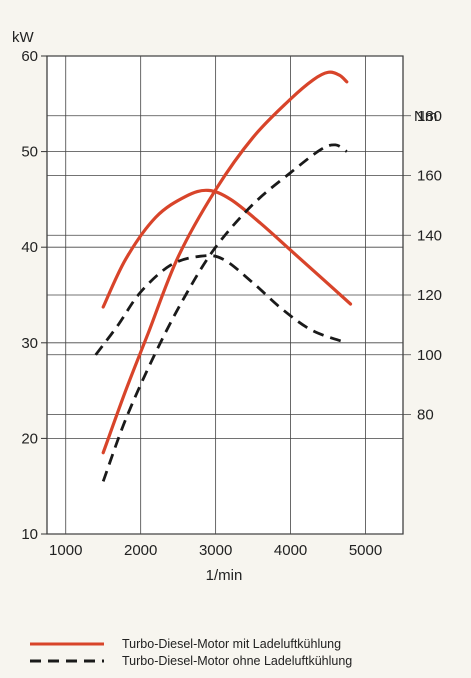  I want to click on x-tick-label: 4000, so click(290, 550).